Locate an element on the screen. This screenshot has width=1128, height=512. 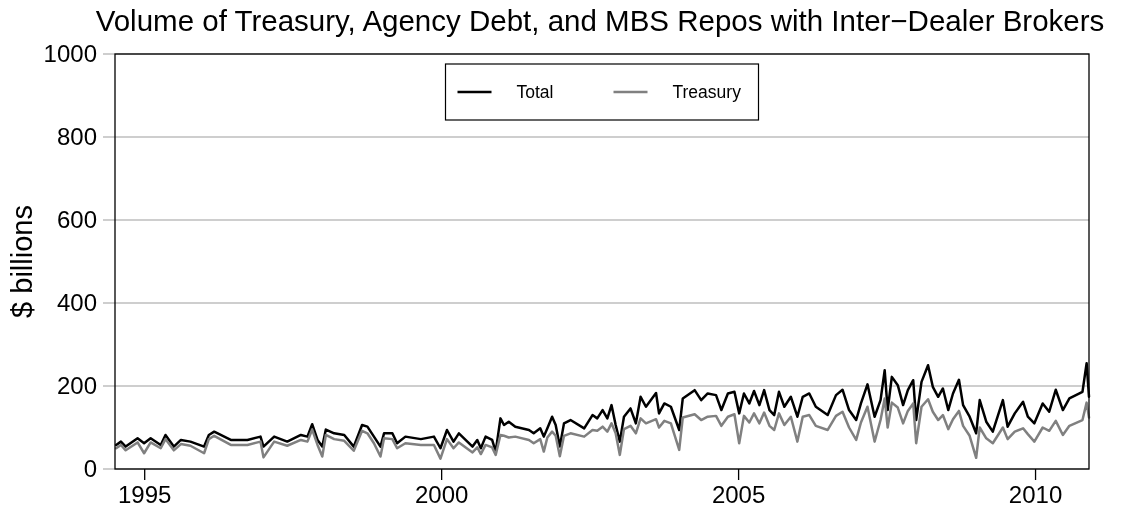
y-axis-title: $ billions is located at coordinates (22, 261).